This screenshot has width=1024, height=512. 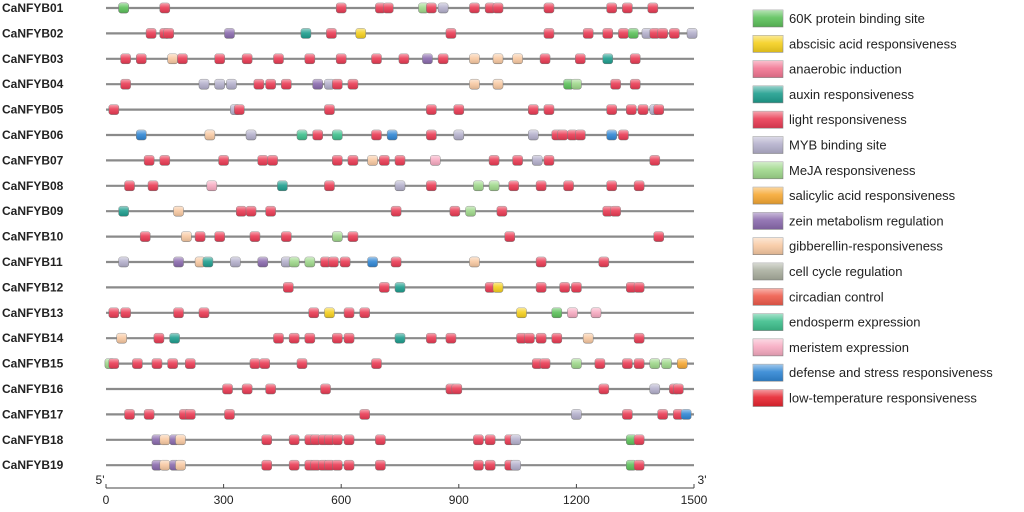 I want to click on legend-item: auxin responsiveness, so click(x=833, y=94).